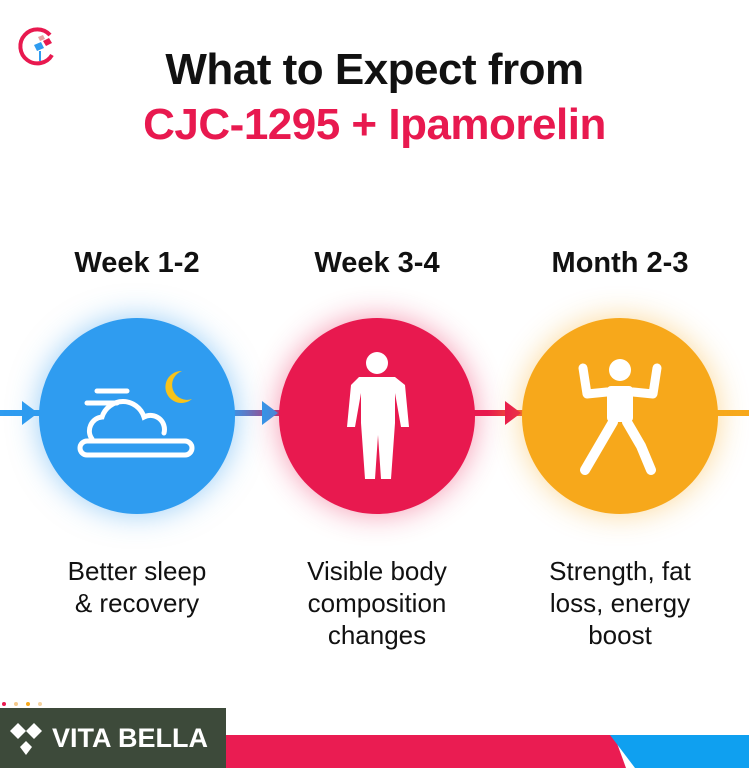 The image size is (749, 768). Describe the element at coordinates (130, 737) in the screenshot. I see `brand-name: VITA BELLA` at that location.